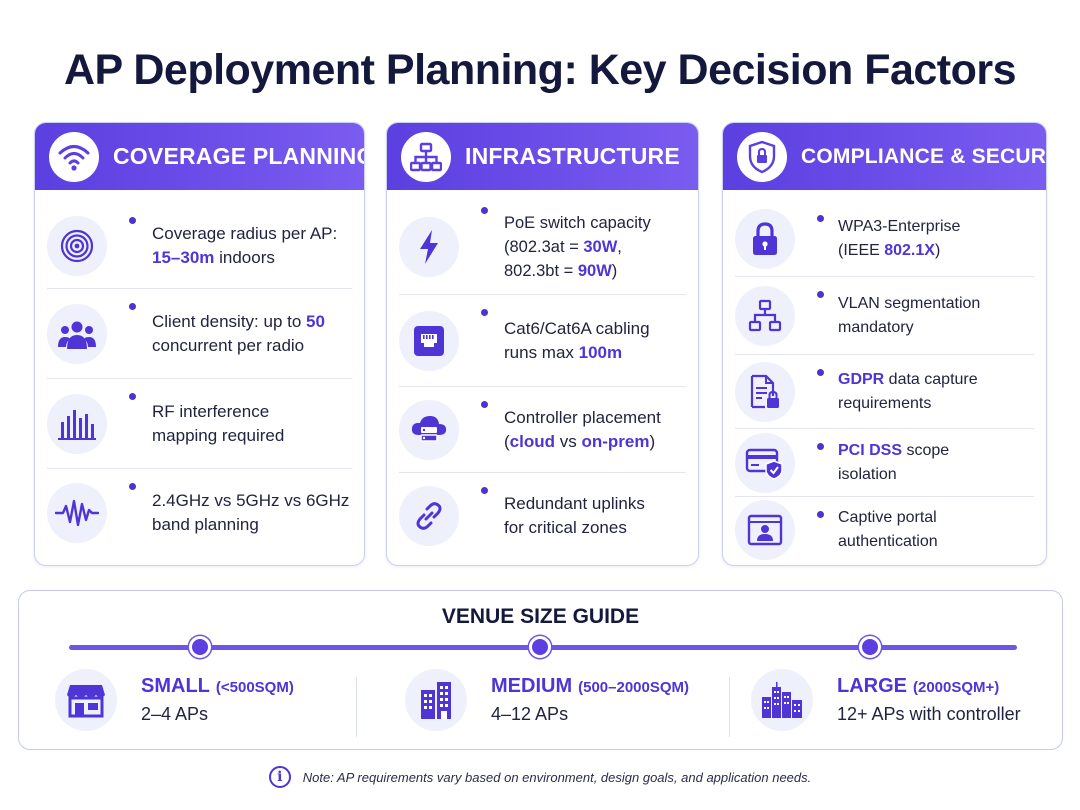 The height and width of the screenshot is (810, 1080). I want to click on users-icon, so click(77, 333).